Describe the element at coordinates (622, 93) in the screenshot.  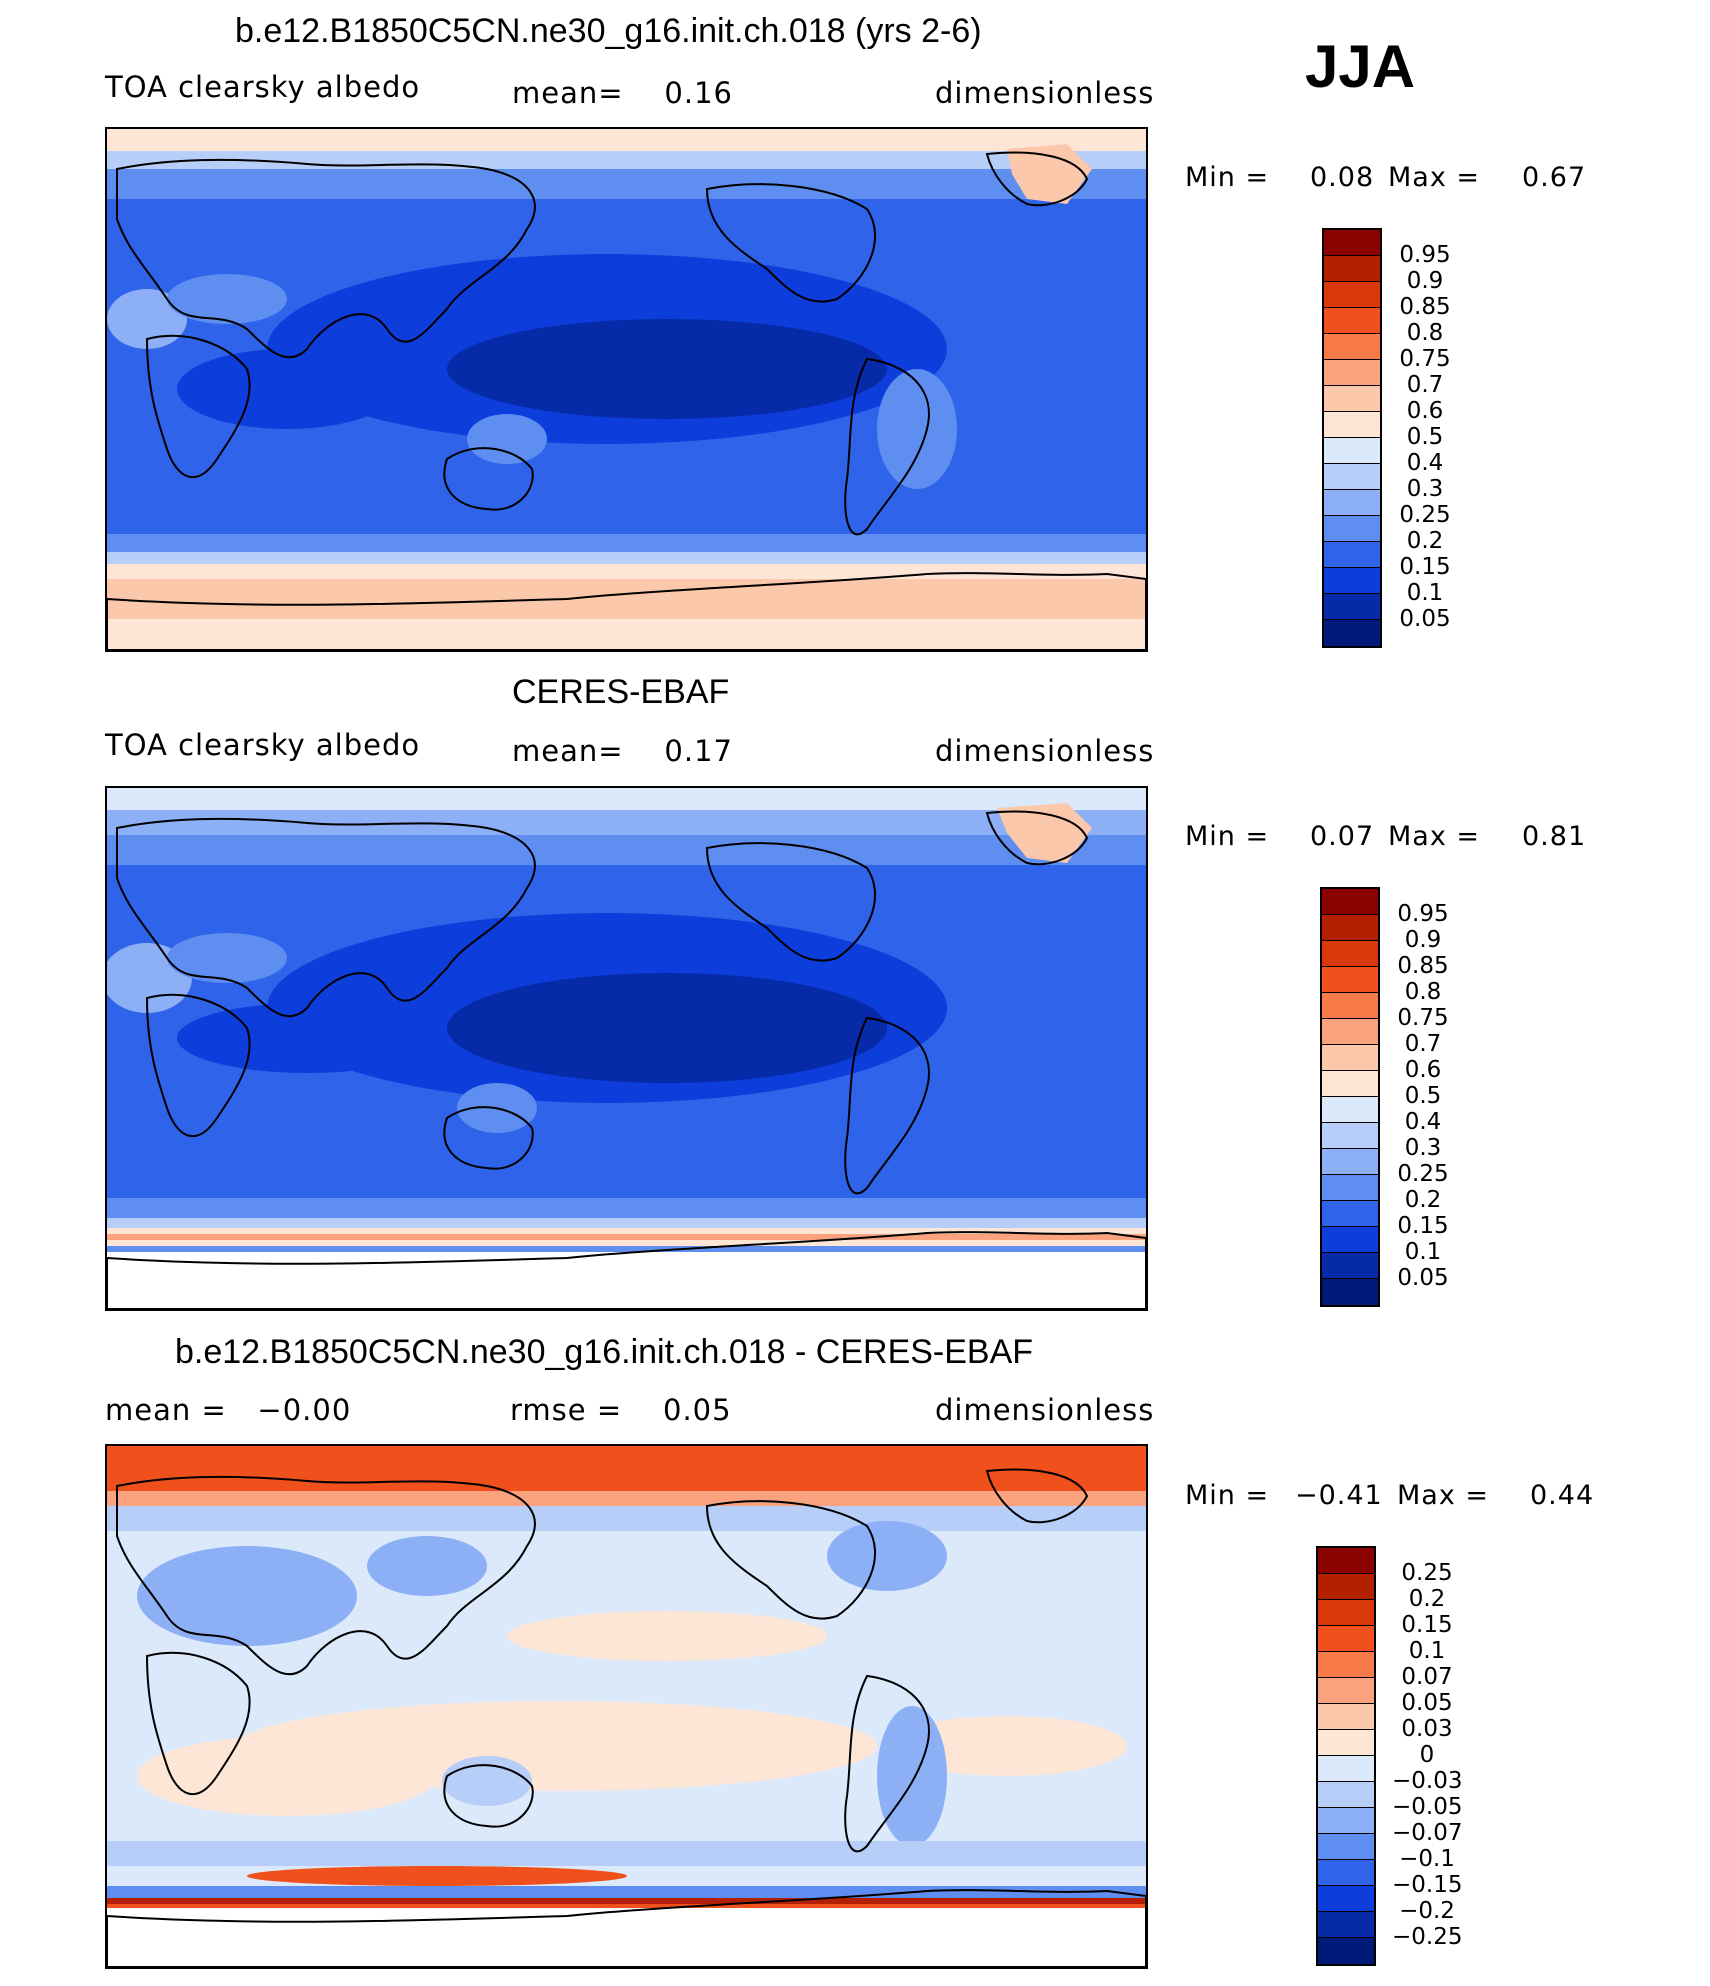
I see `panel-1-mean-label: mean= 0.16` at that location.